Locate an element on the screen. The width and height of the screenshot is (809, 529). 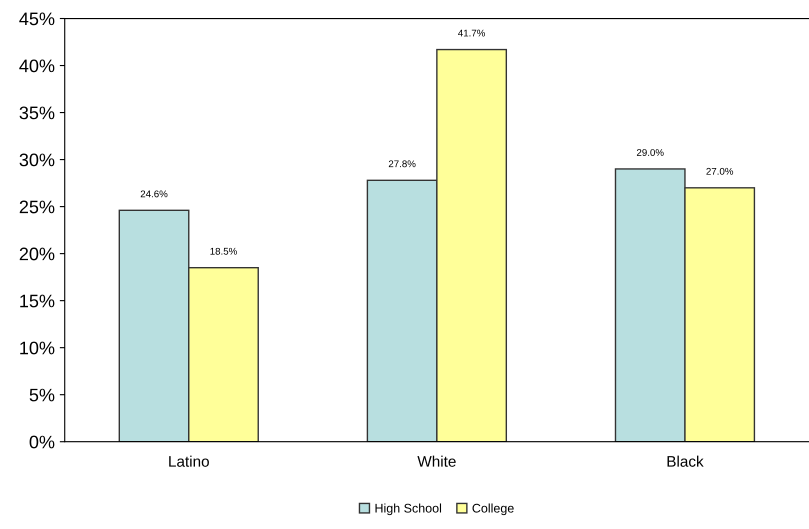
y-tick-label: 10% is located at coordinates (37, 348).